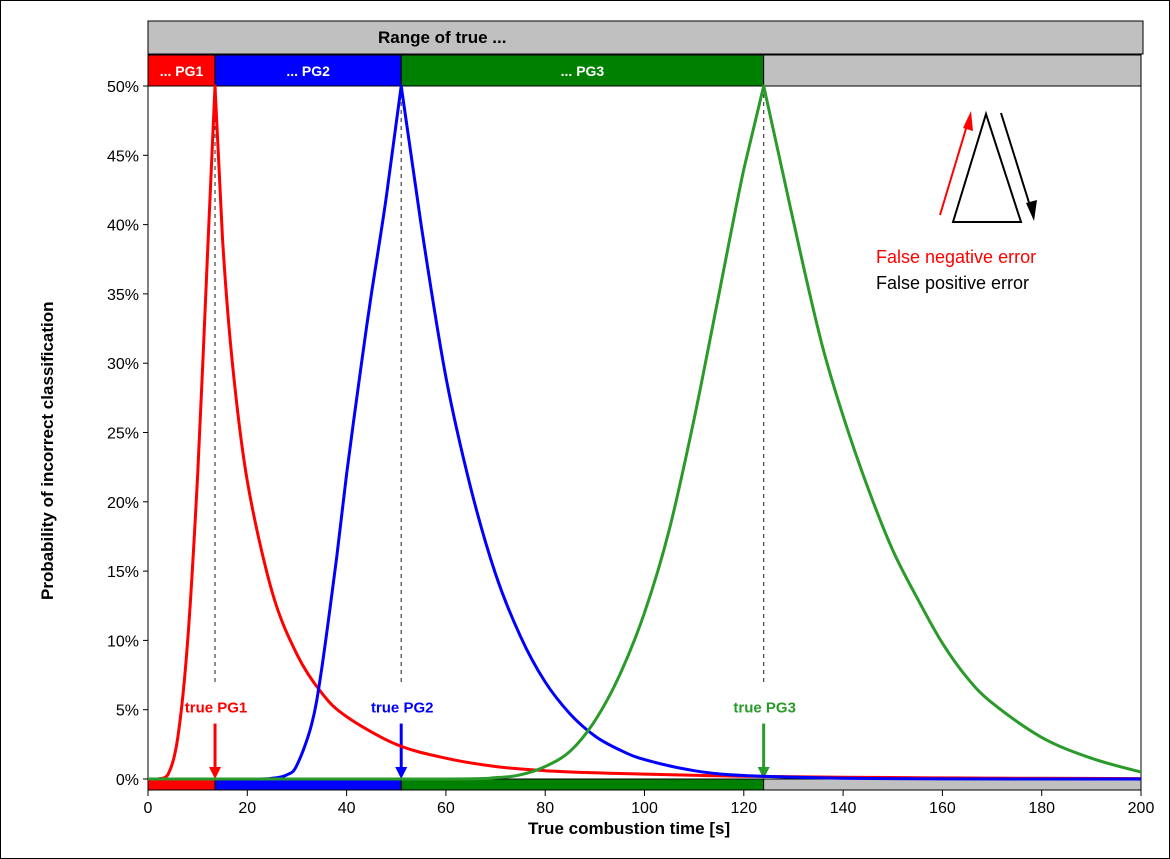 This screenshot has height=859, width=1170. Describe the element at coordinates (644, 70) in the screenshot. I see `range-bands-top: ... PG1 ... PG2 ... PG3` at that location.